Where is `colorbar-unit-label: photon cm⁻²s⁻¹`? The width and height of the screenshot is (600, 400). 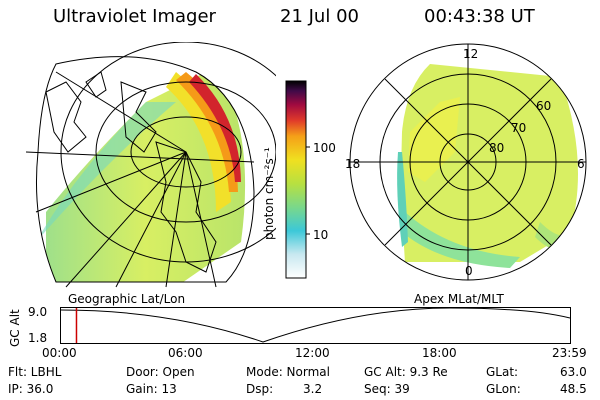
colorbar-unit-label: photon cm⁻²s⁻¹ is located at coordinates (269, 193).